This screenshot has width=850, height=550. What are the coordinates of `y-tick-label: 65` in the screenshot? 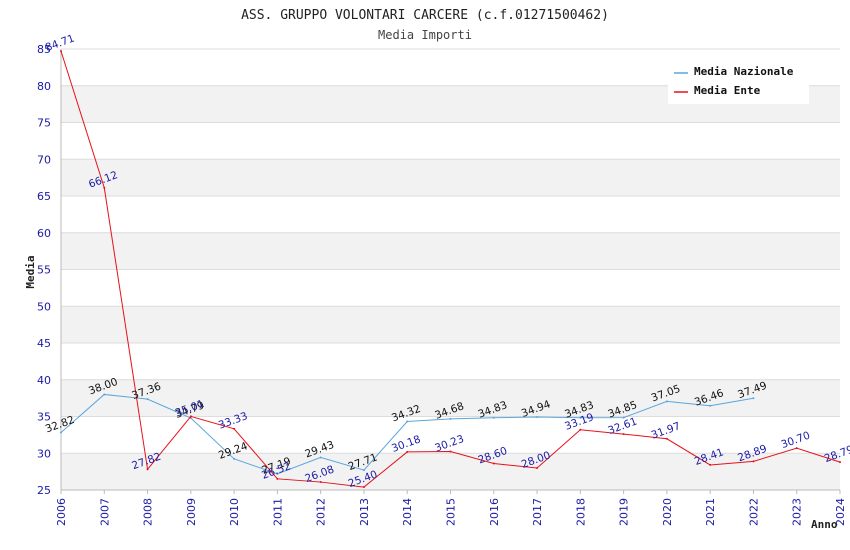 It's located at (44, 196).